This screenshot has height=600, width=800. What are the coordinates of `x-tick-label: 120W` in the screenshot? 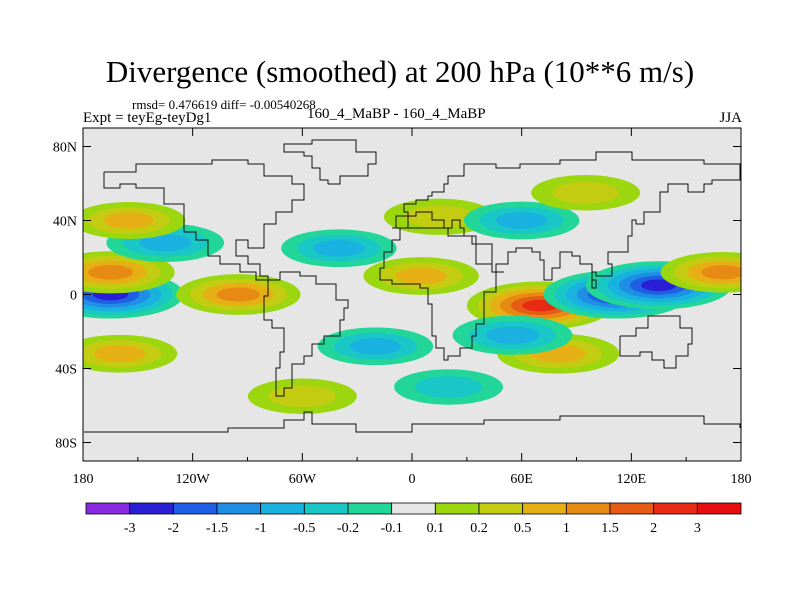 It's located at (193, 479).